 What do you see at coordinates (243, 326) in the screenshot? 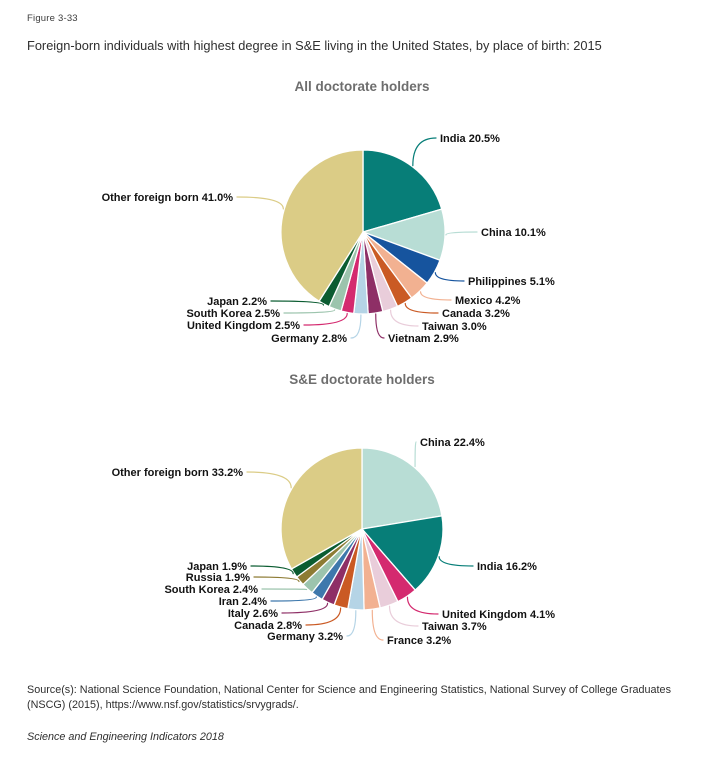
I see `pie1-label-united-kingdom: United Kingdom 2.5%` at bounding box center [243, 326].